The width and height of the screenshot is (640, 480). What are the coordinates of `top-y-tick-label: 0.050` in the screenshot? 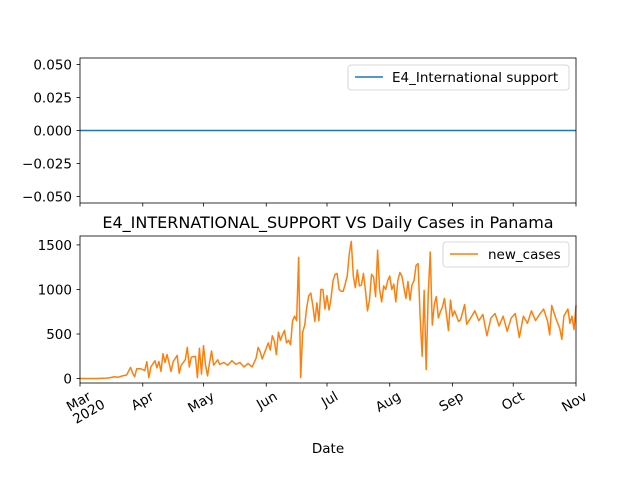 It's located at (52, 66).